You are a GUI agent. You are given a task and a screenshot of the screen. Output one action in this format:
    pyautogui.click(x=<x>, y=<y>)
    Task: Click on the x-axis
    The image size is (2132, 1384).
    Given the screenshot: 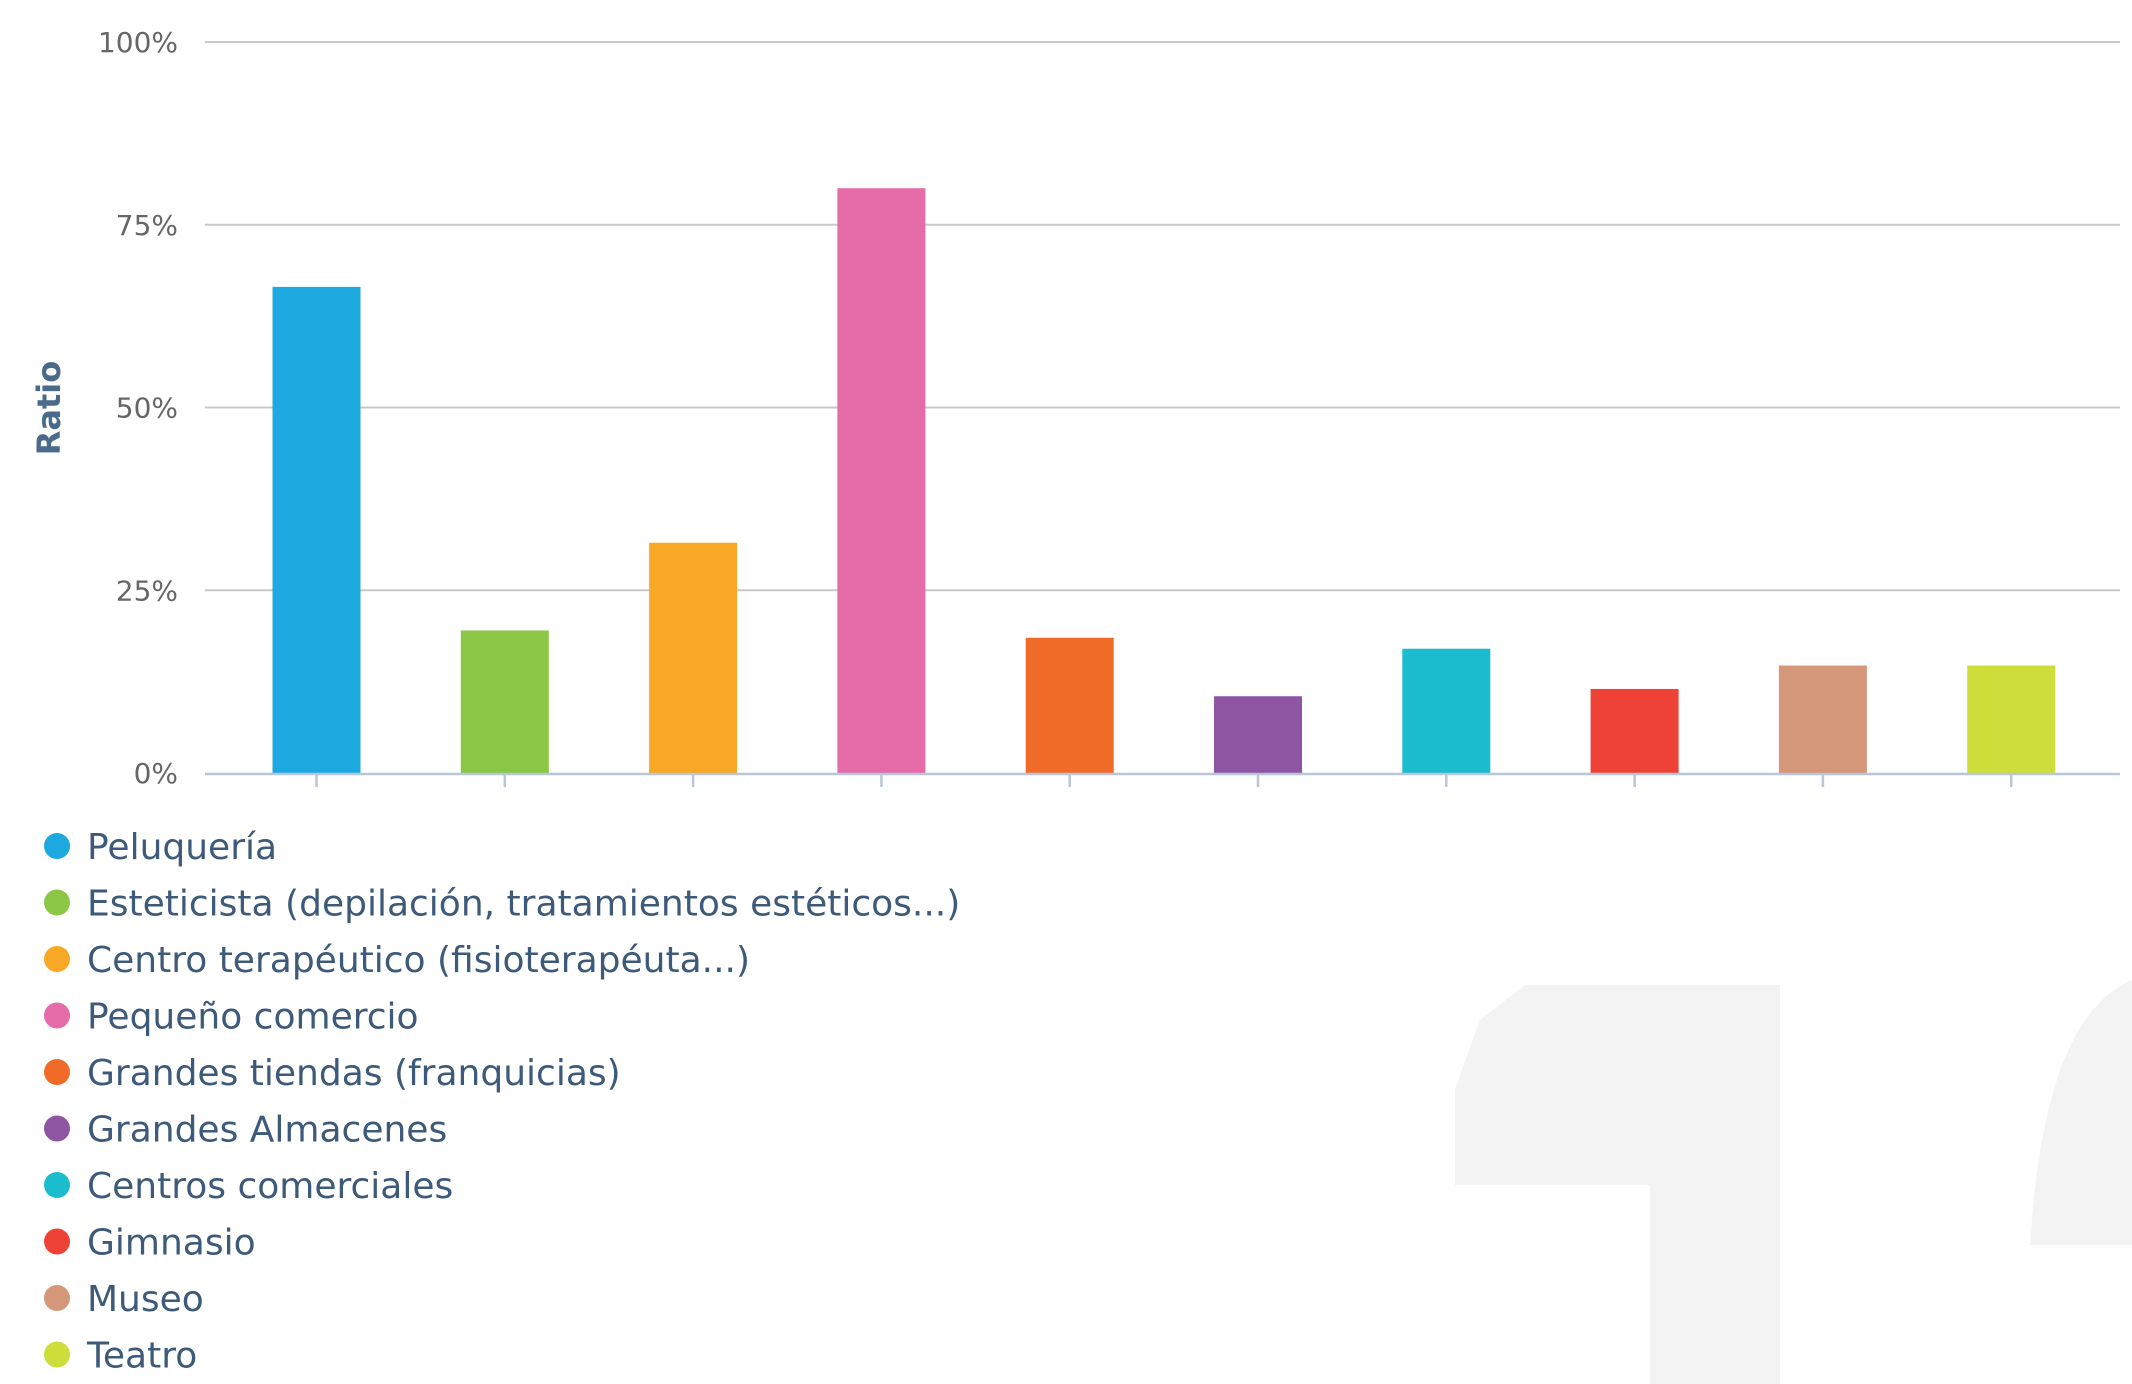 What is the action you would take?
    pyautogui.click(x=1162, y=779)
    